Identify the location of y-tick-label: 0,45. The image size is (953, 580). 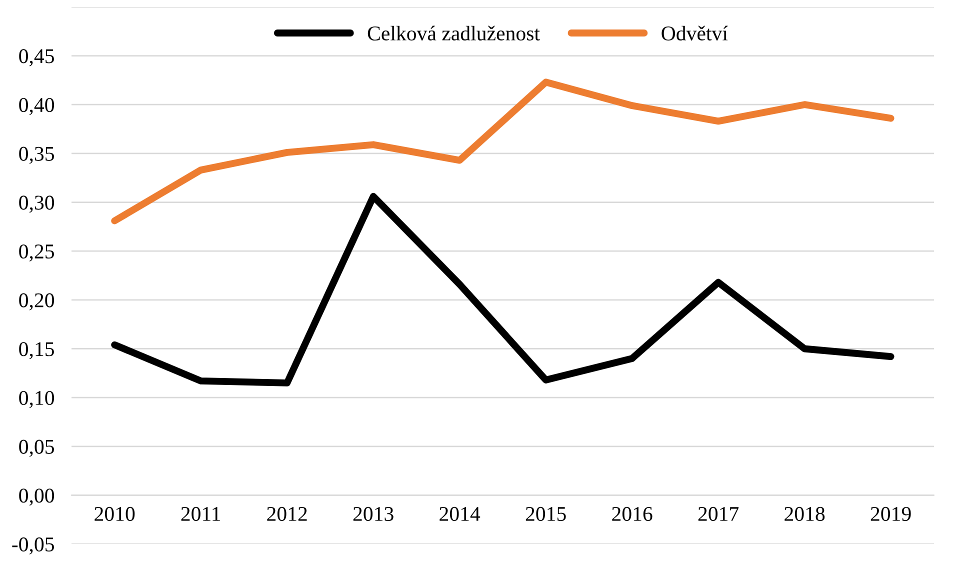
(36, 57).